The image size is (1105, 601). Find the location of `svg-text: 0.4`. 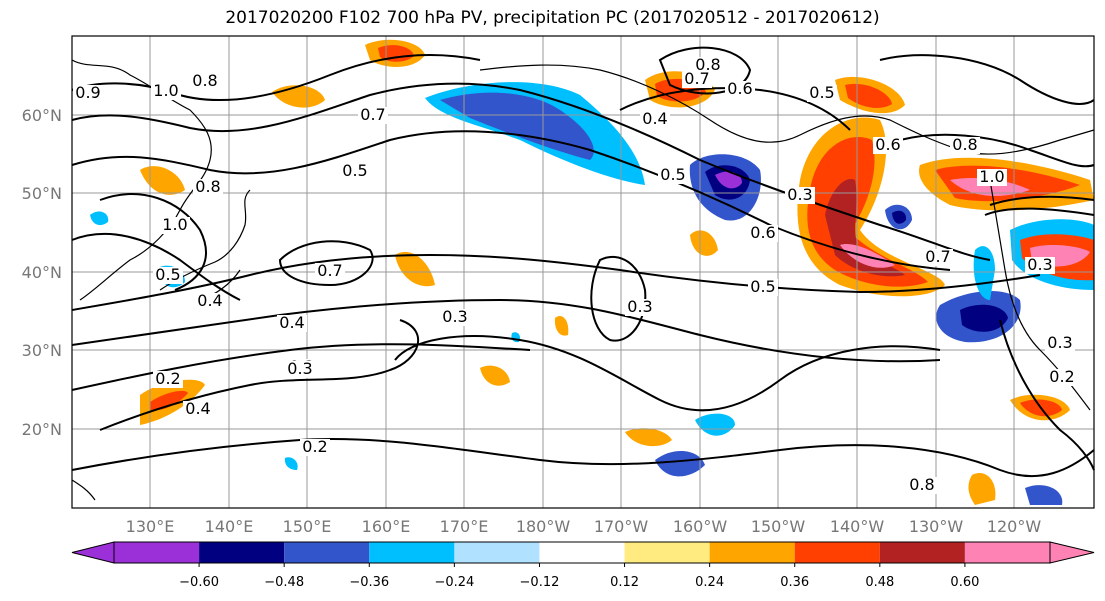

svg-text: 0.4 is located at coordinates (654, 118).